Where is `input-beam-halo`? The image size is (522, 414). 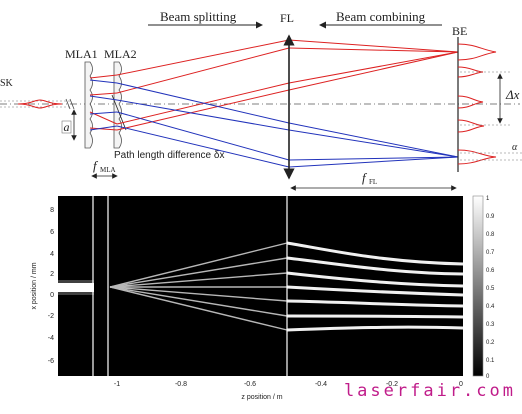 input-beam-halo is located at coordinates (76, 287).